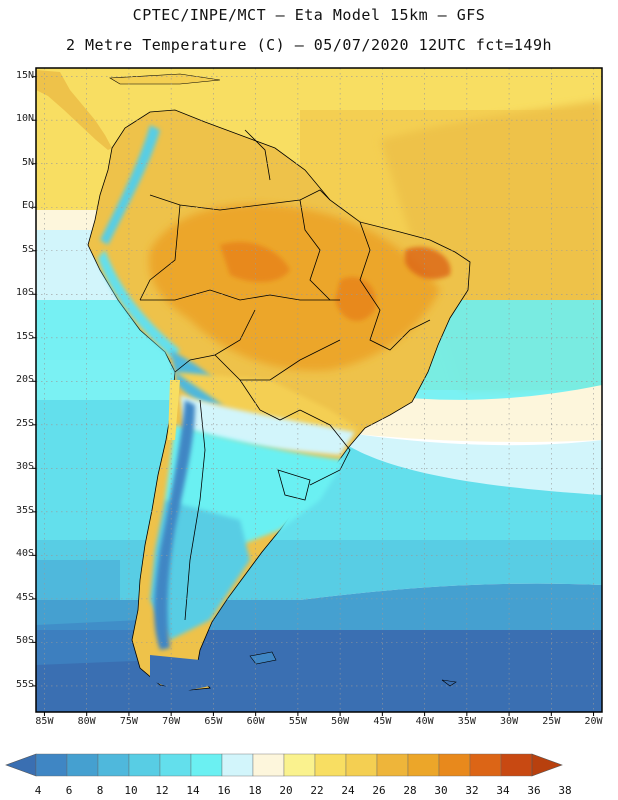 This screenshot has height=800, width=618. I want to click on colorbar-label: 8, so click(100, 790).